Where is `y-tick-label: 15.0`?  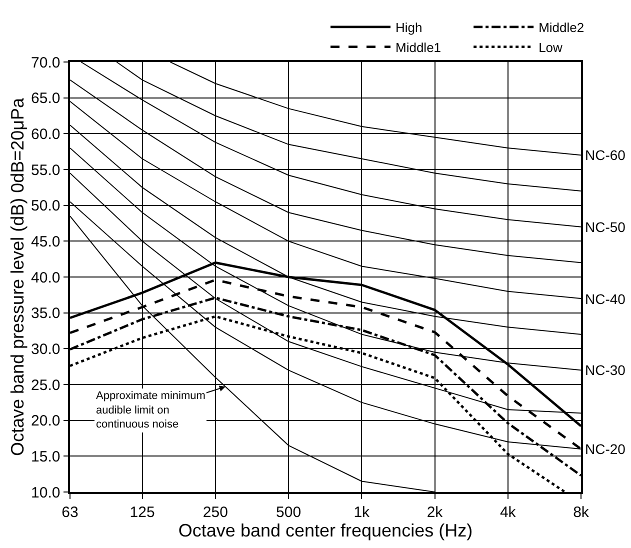
y-tick-label: 15.0 is located at coordinates (45, 457).